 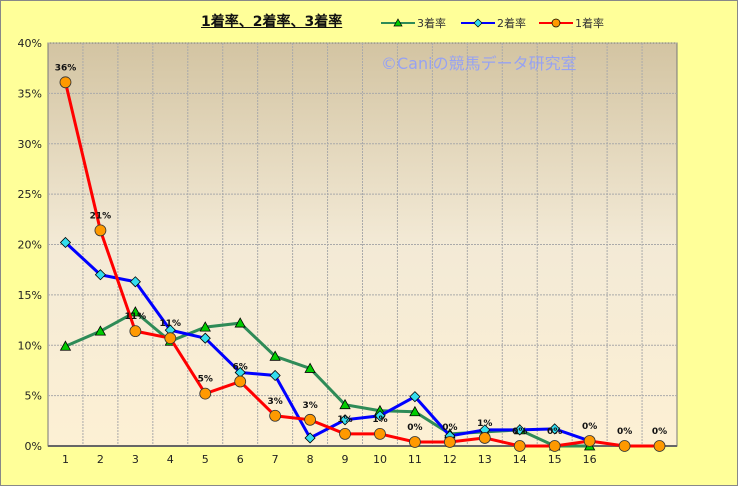 I want to click on data-label: 21%, so click(x=101, y=216).